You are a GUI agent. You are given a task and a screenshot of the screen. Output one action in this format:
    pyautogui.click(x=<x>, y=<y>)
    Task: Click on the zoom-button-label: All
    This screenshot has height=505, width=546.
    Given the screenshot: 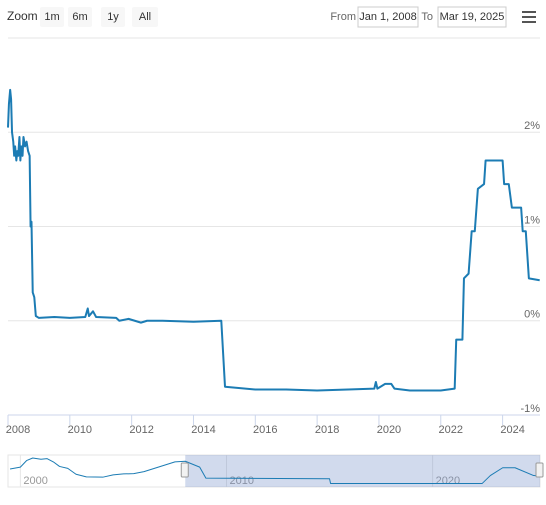 What is the action you would take?
    pyautogui.click(x=145, y=17)
    